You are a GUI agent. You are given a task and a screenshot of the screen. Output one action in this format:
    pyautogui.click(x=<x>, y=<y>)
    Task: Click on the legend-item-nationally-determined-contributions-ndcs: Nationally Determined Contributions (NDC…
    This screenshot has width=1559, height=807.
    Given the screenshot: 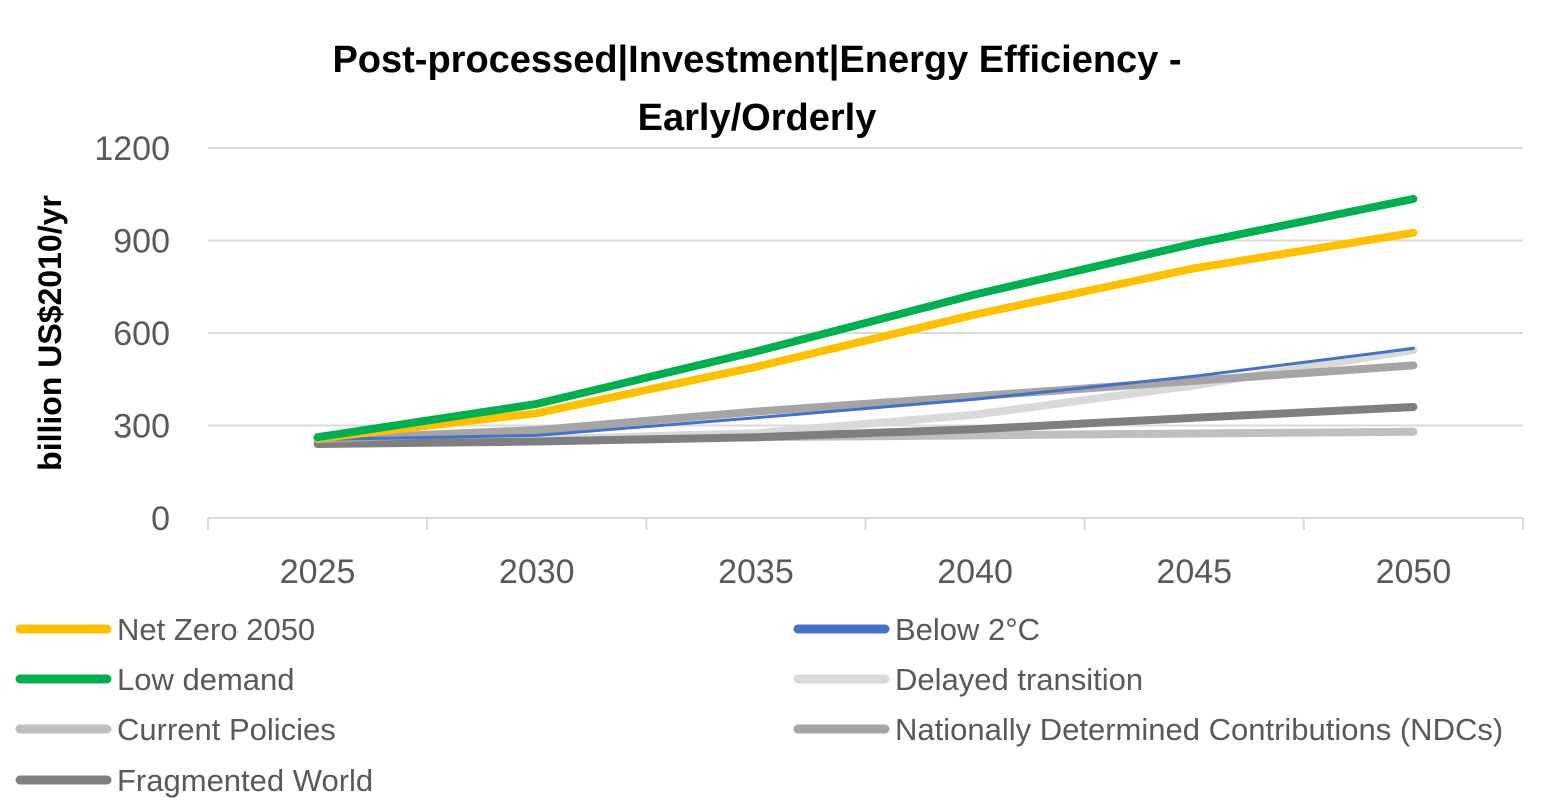 What is the action you would take?
    pyautogui.click(x=1148, y=729)
    